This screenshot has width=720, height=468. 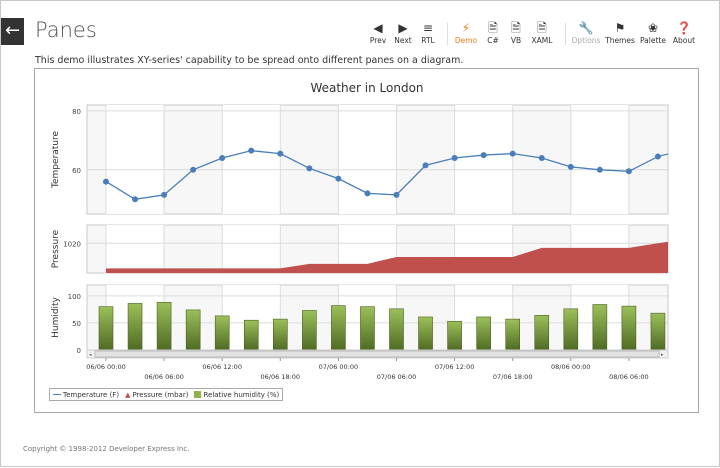 What do you see at coordinates (366, 88) in the screenshot?
I see `chart-title: Weather in London` at bounding box center [366, 88].